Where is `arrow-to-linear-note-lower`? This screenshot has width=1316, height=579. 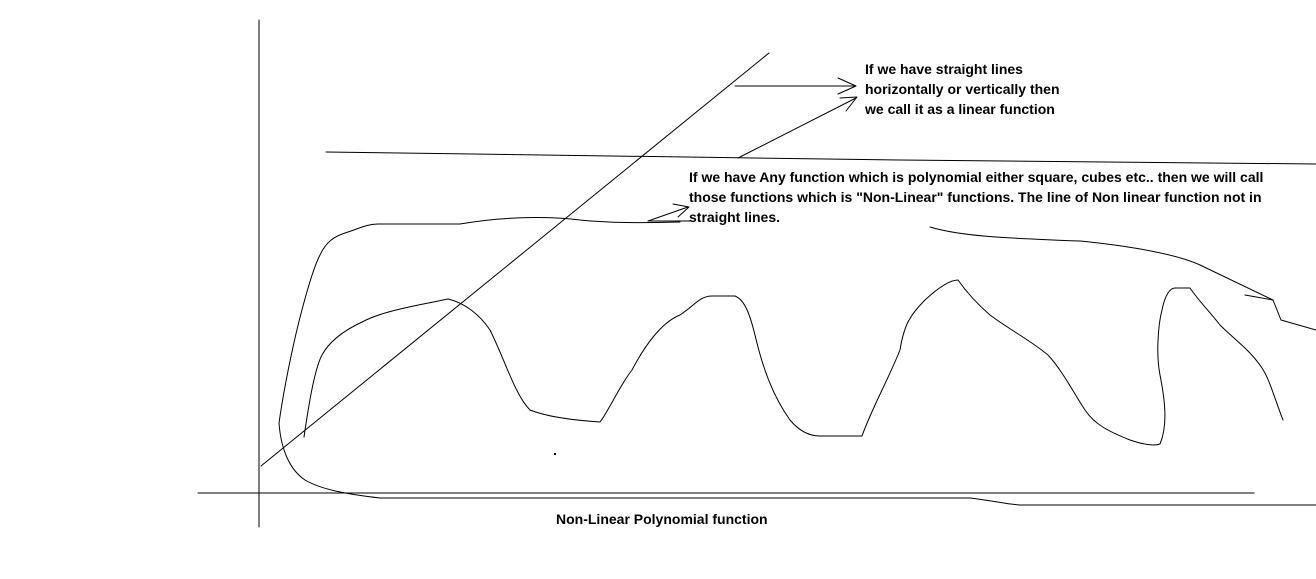
arrow-to-linear-note-lower is located at coordinates (797, 127).